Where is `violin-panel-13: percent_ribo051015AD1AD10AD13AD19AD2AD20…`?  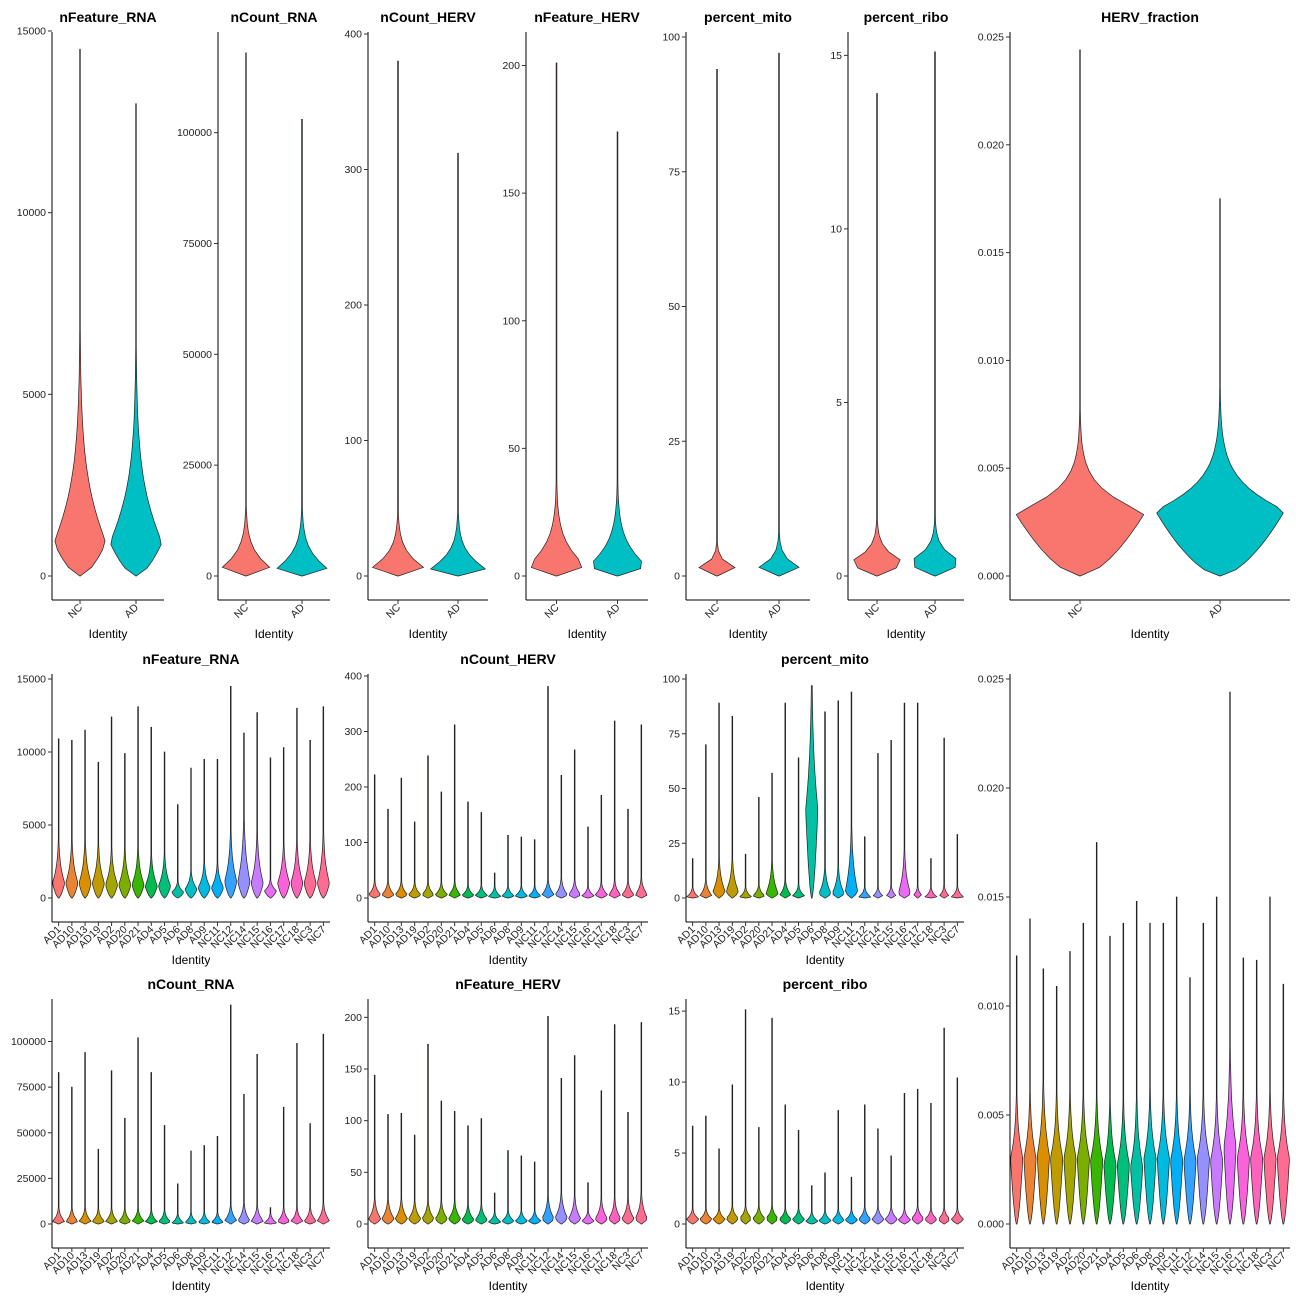 violin-panel-13: percent_ribo051015AD1AD10AD13AD19AD2AD20… is located at coordinates (816, 1134).